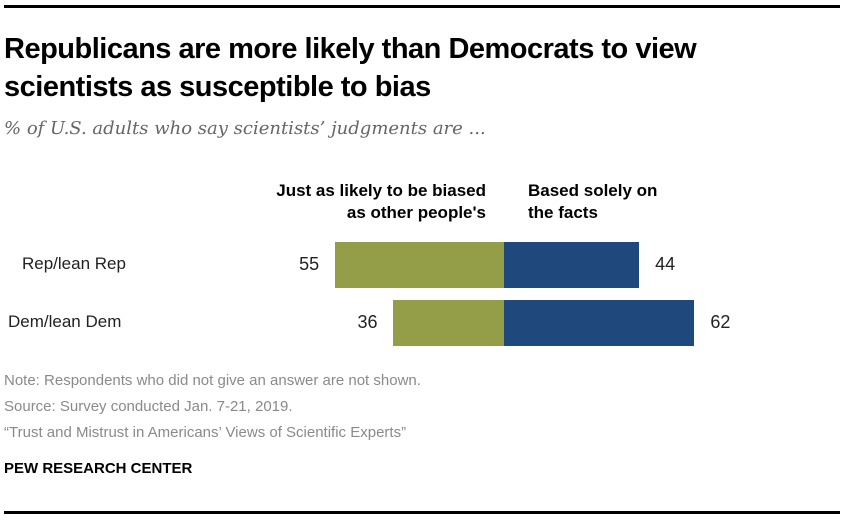  I want to click on header-facts-line2: the facts, so click(563, 212).